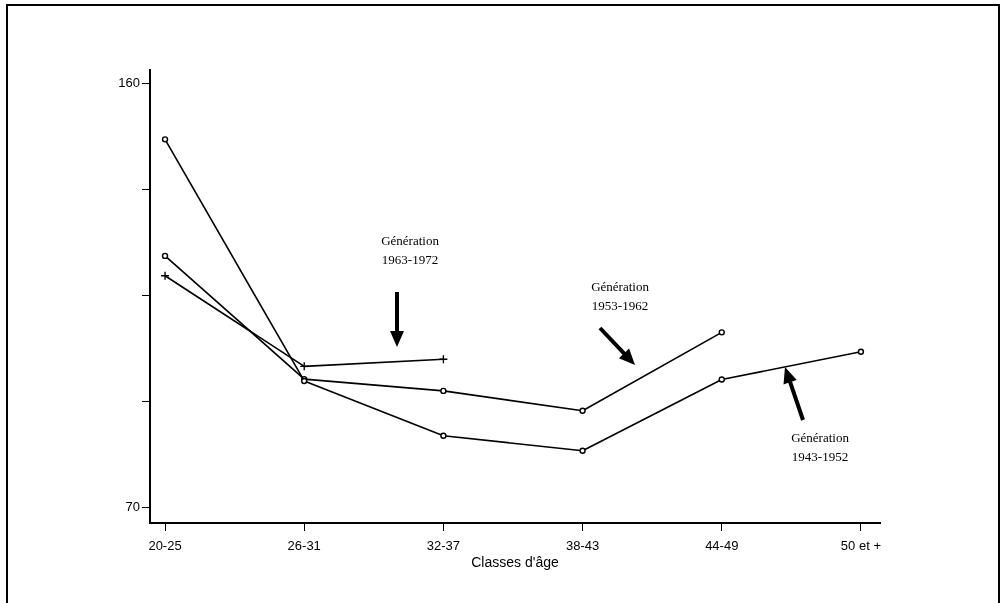 The image size is (1006, 603). What do you see at coordinates (582, 546) in the screenshot?
I see `x-tick-label: 38-43` at bounding box center [582, 546].